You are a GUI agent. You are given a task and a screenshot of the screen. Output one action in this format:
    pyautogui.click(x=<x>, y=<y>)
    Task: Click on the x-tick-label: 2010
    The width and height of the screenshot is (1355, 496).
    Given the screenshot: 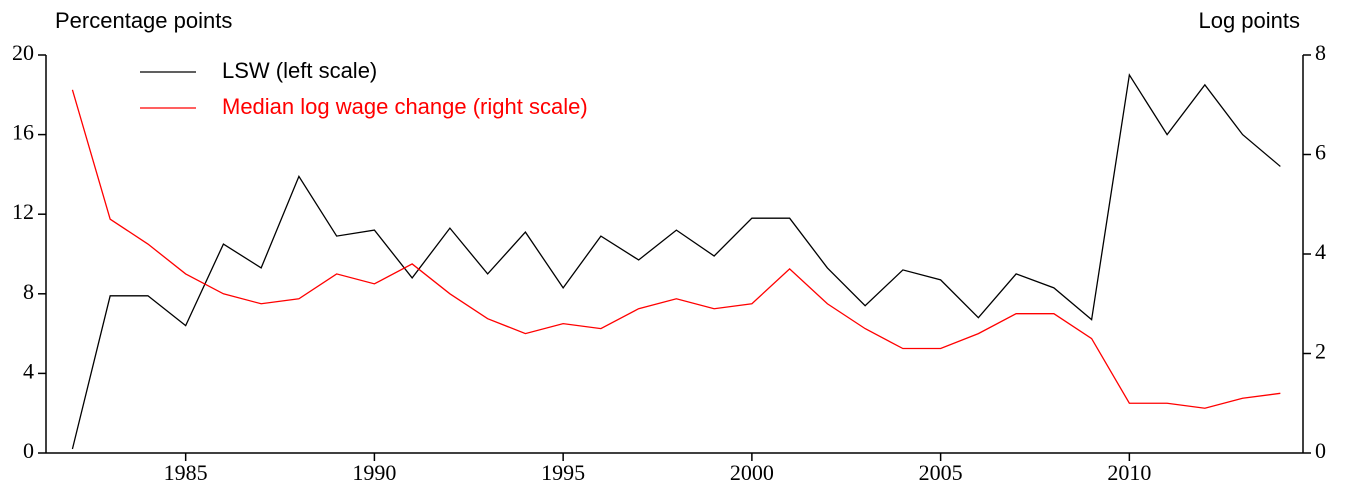 What is the action you would take?
    pyautogui.click(x=1129, y=472)
    